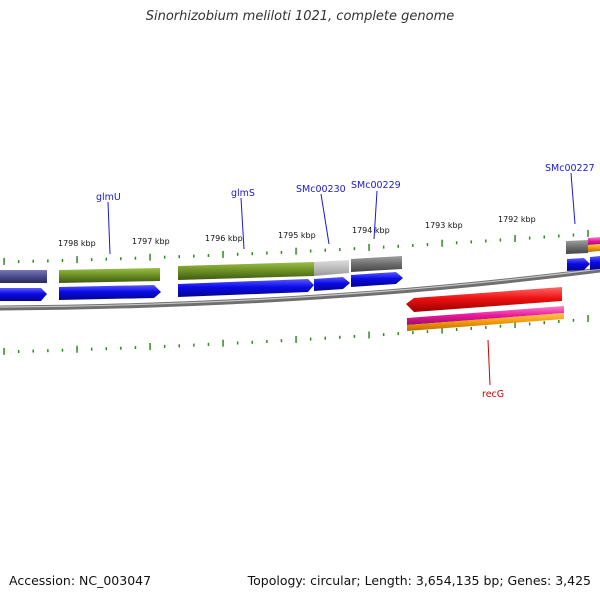 This screenshot has width=600, height=600. Describe the element at coordinates (321, 189) in the screenshot. I see `gene-label-SMc00230: SMc00230` at that location.